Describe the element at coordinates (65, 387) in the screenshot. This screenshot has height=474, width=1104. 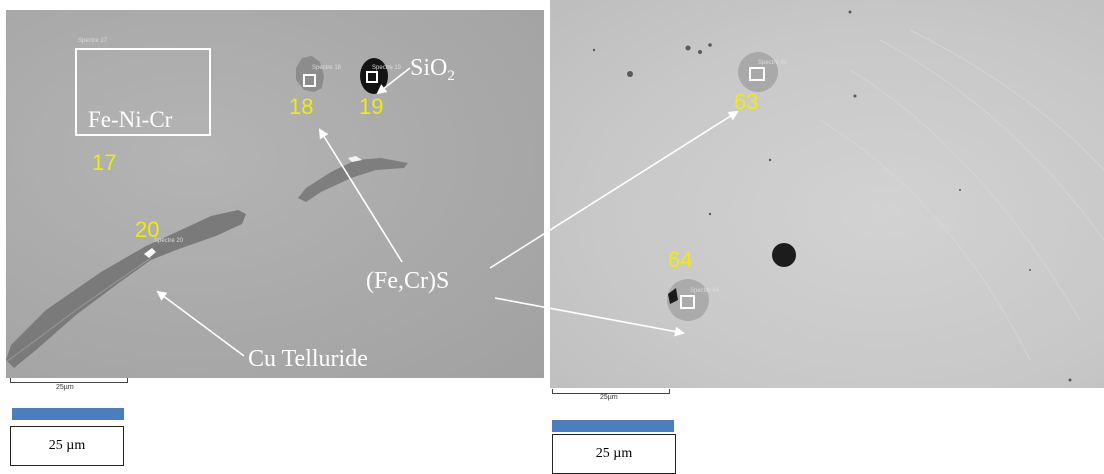
I see `left-micron-text: 25µm` at that location.